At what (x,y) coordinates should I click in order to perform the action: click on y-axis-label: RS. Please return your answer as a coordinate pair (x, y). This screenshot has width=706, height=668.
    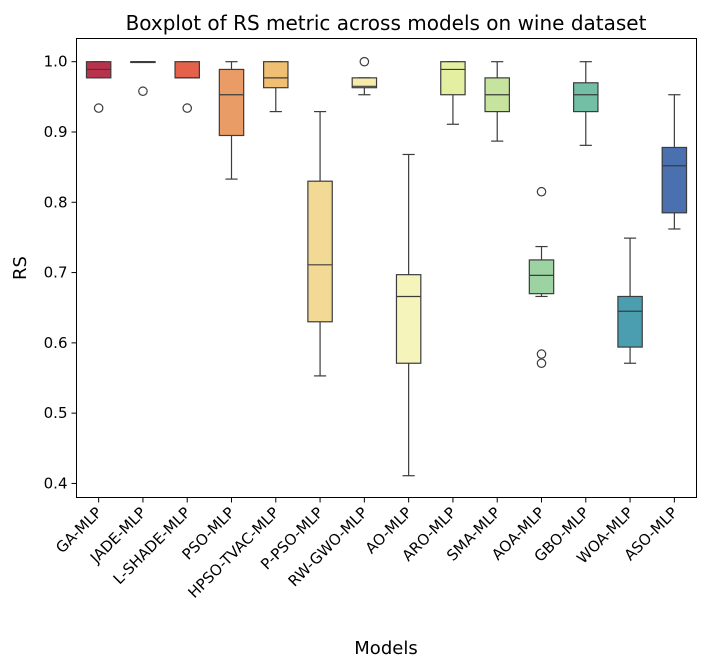
    Looking at the image, I should click on (20, 268).